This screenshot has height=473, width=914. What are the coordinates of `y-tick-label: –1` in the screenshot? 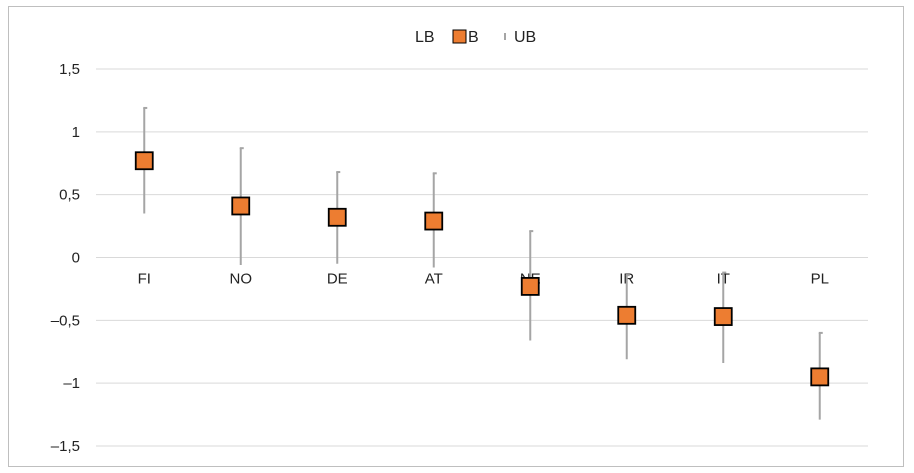 It's located at (71, 383).